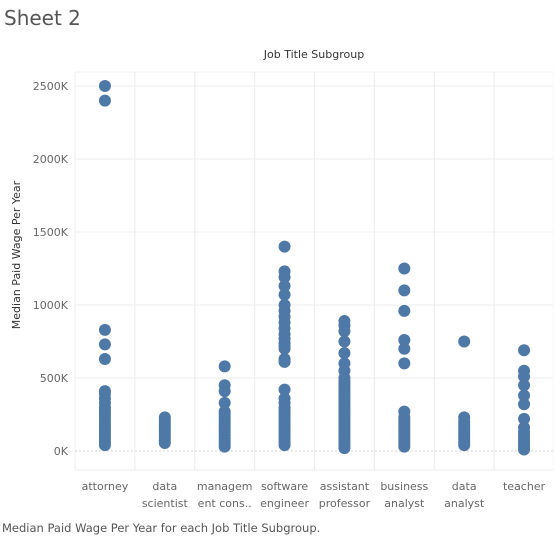 This screenshot has height=538, width=554. What do you see at coordinates (51, 86) in the screenshot?
I see `y-tick-label: 2500K` at bounding box center [51, 86].